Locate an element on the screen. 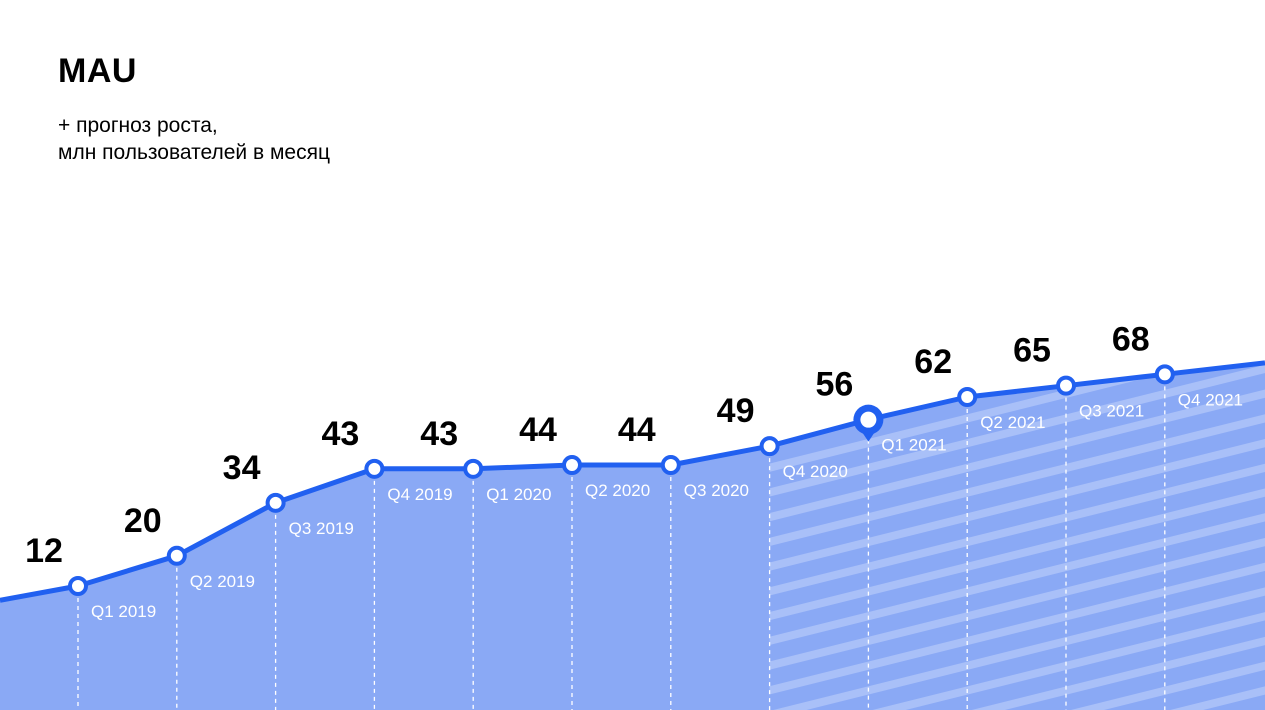 This screenshot has width=1265, height=710. quarter-label: Q2 2021 is located at coordinates (1012, 422).